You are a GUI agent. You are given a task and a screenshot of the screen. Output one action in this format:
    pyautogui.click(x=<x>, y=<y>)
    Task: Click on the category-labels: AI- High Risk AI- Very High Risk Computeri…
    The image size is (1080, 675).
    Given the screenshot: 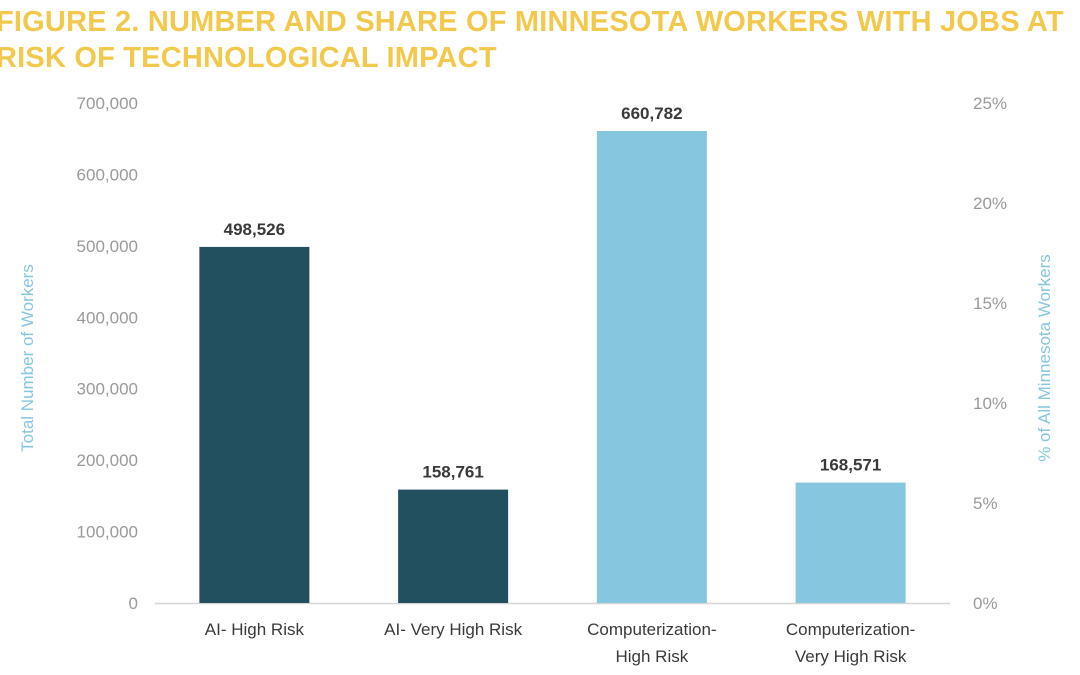 What is the action you would take?
    pyautogui.click(x=560, y=643)
    